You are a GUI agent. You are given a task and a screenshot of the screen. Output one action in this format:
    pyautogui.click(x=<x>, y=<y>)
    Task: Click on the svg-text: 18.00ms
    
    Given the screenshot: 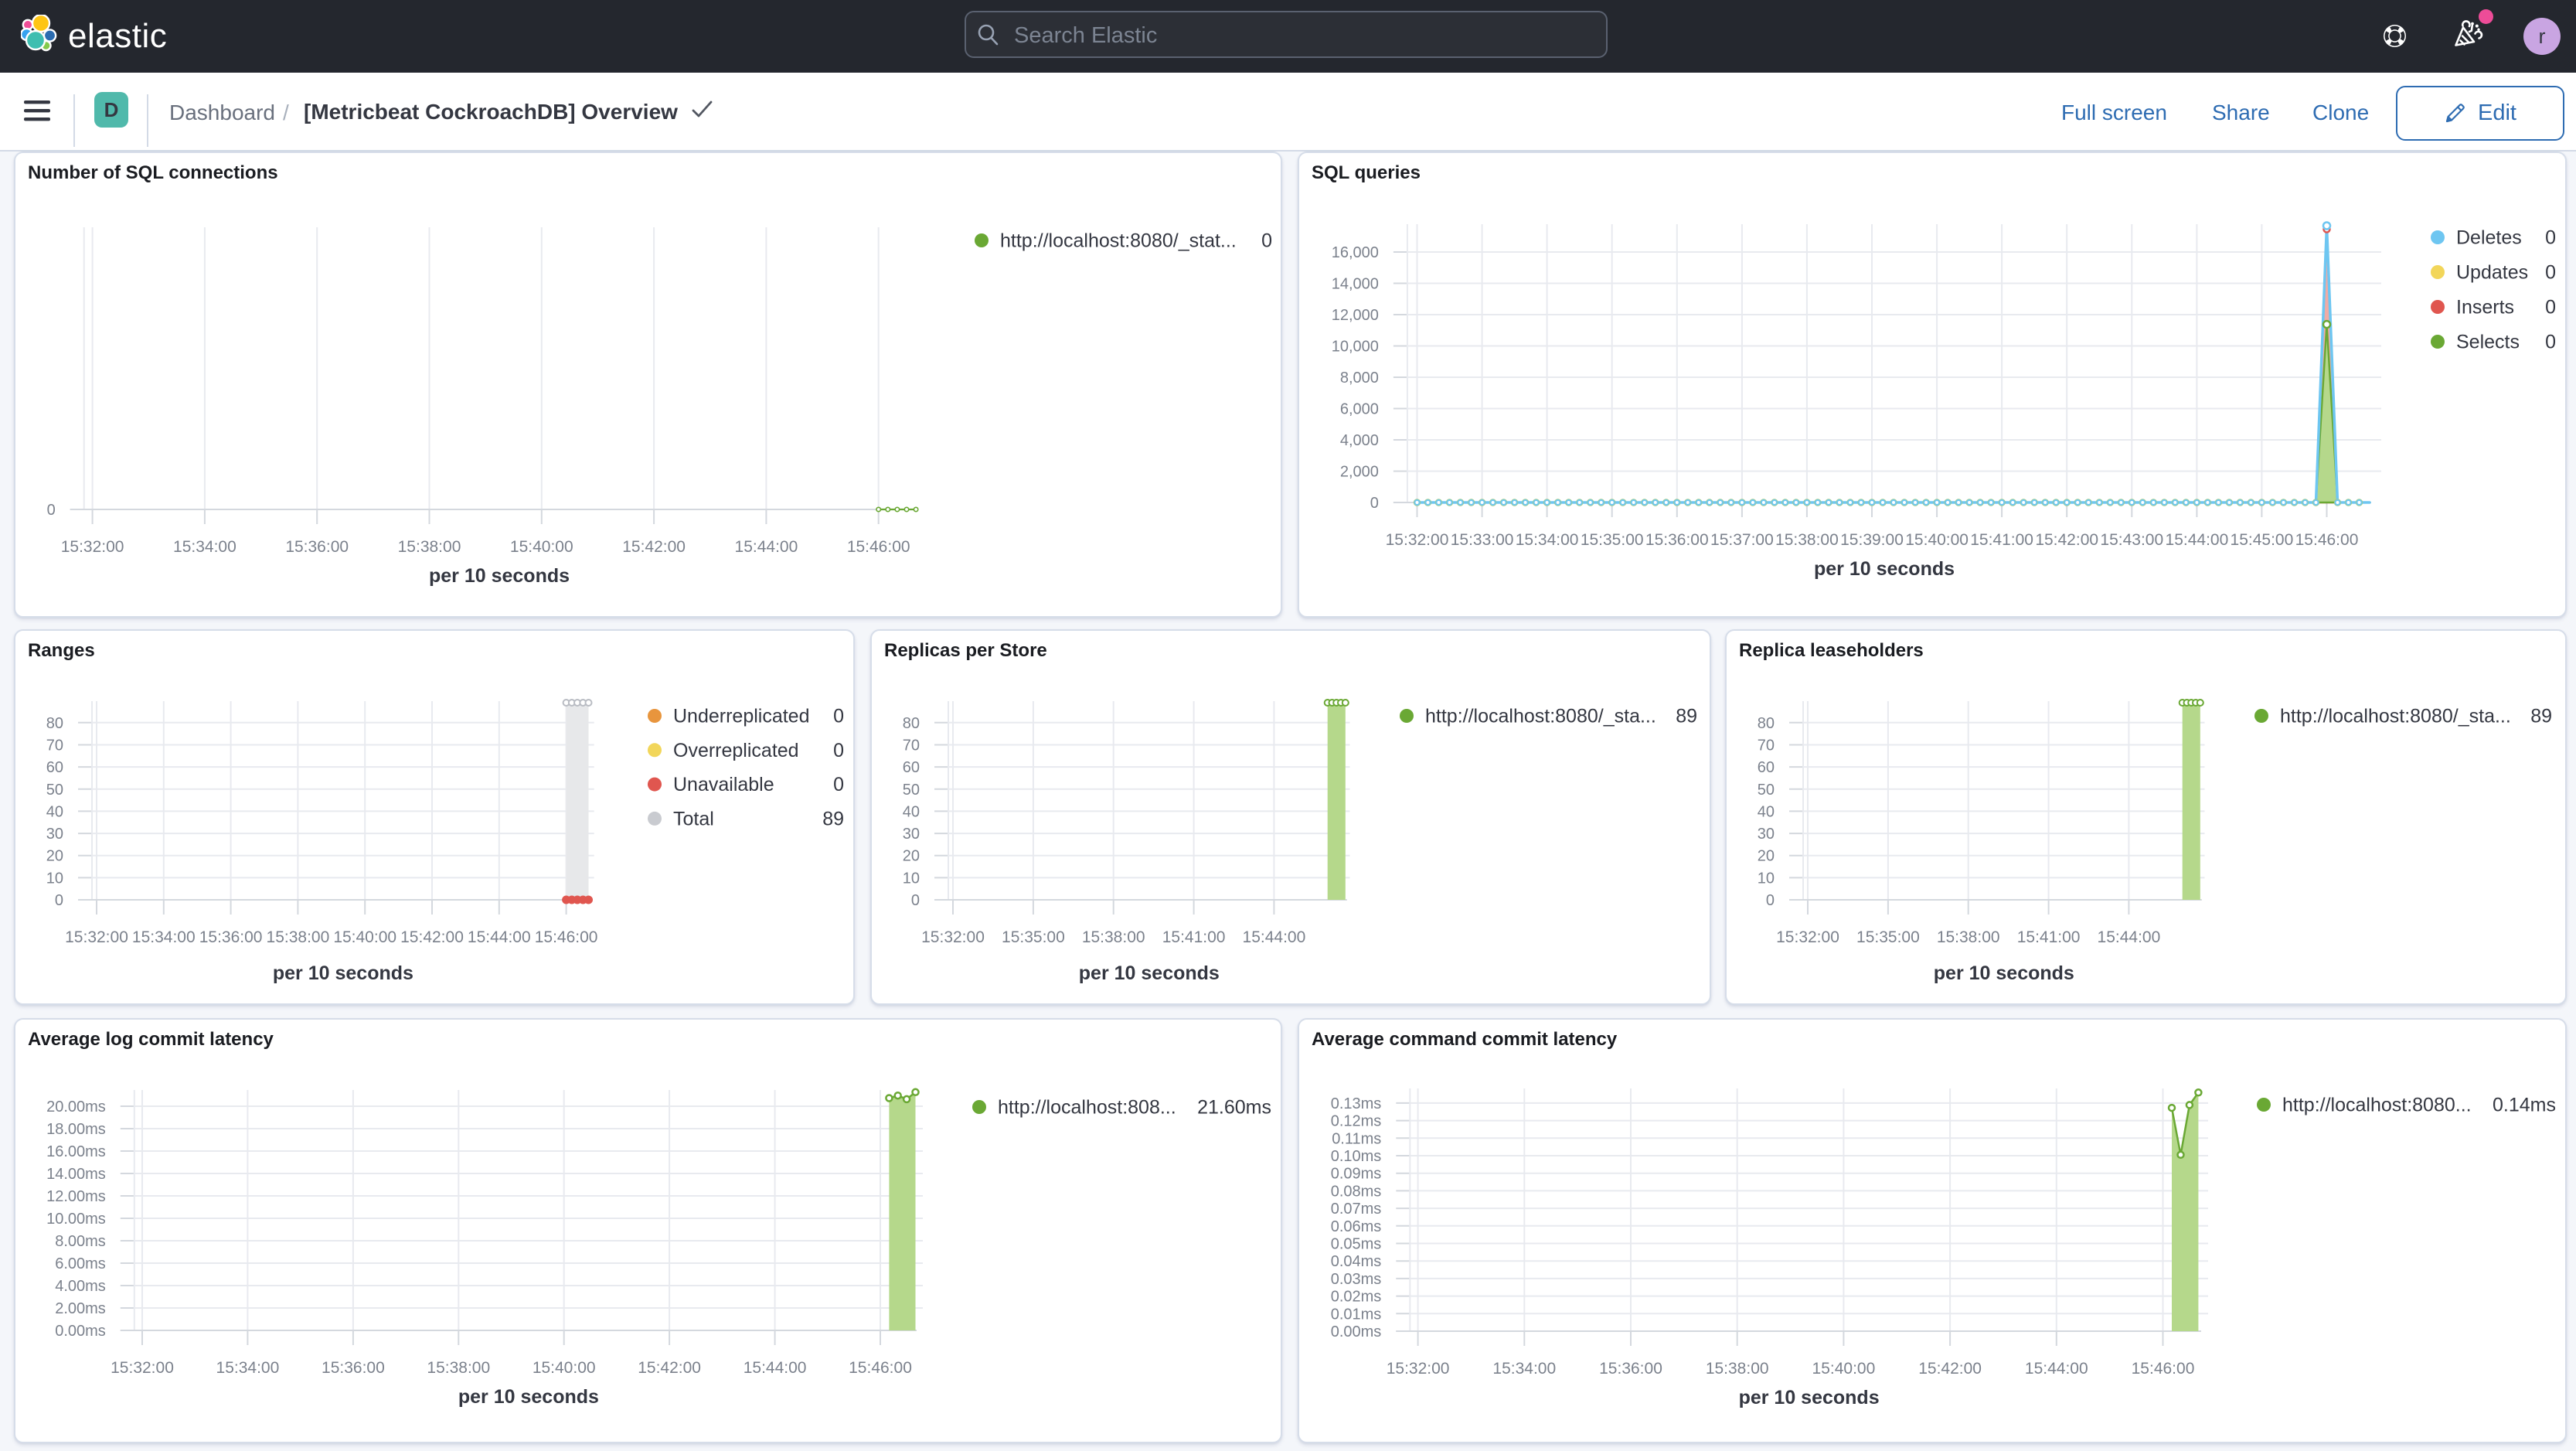 What is the action you would take?
    pyautogui.click(x=76, y=1129)
    